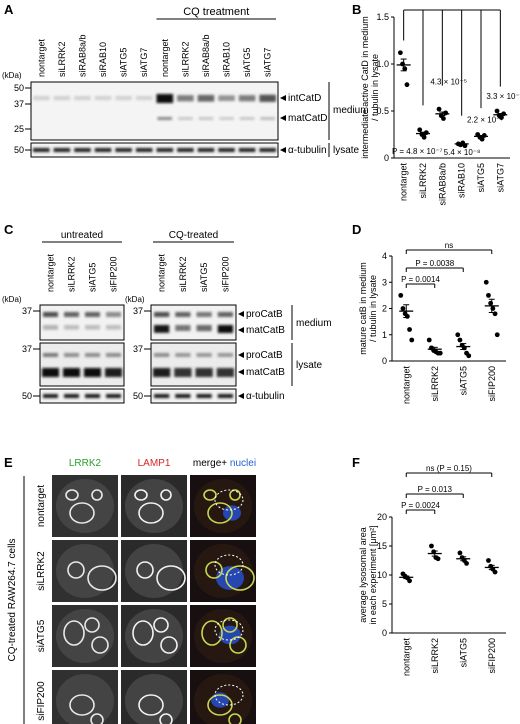 This screenshot has width=520, height=724. What do you see at coordinates (420, 505) in the screenshot?
I see `comparison-label: P = 0.0024` at bounding box center [420, 505].